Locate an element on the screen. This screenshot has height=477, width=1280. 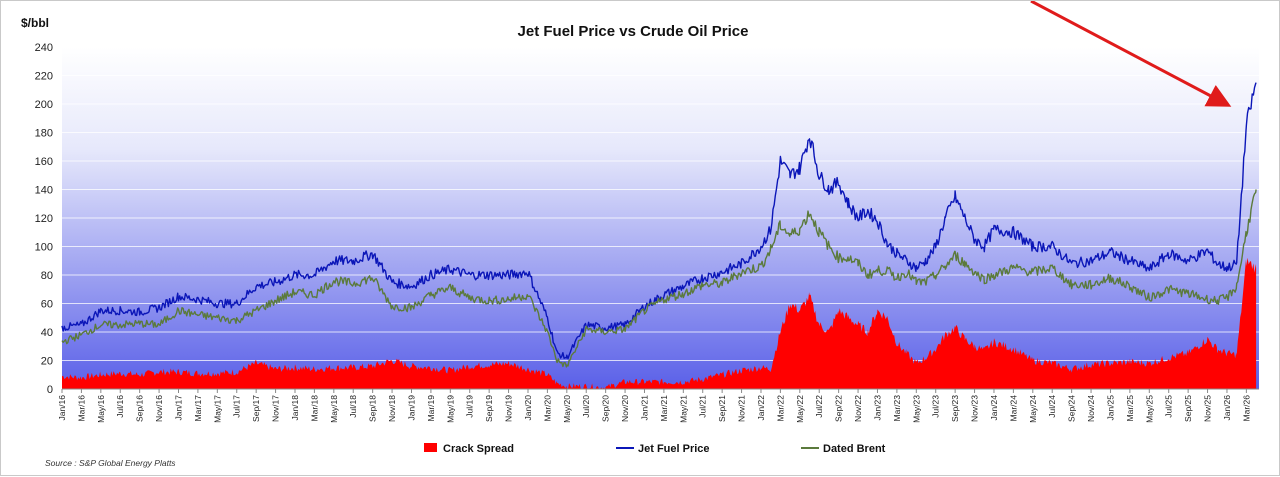
x-tick-label: Jan/20 is located at coordinates (528, 408).